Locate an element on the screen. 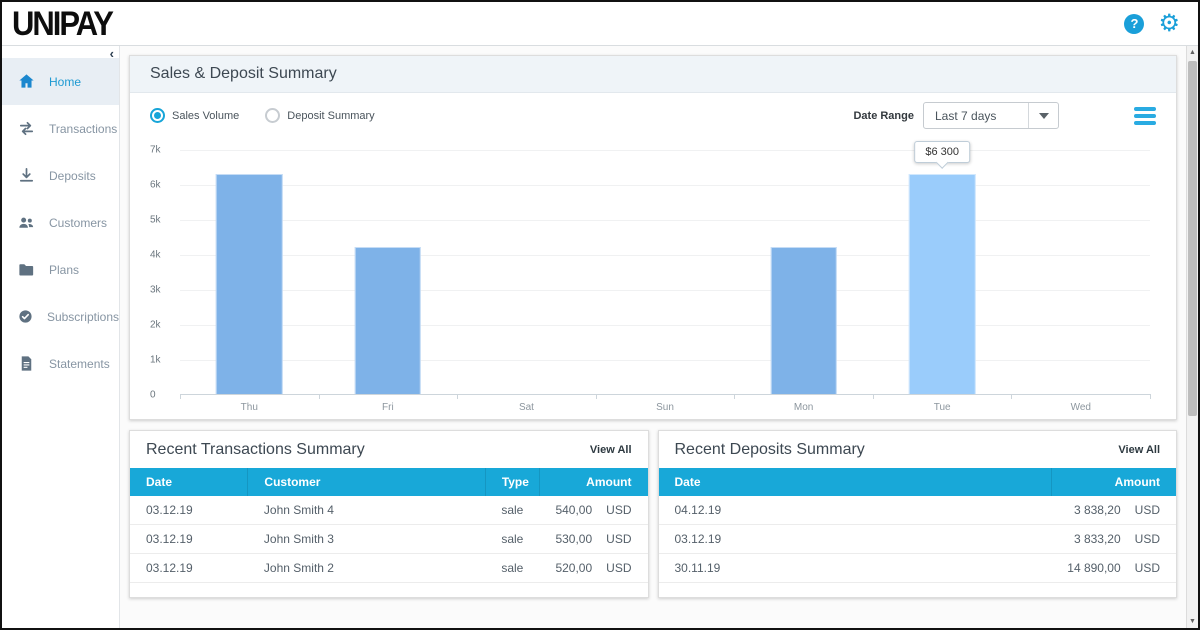 The height and width of the screenshot is (630, 1200). table-row: 04.12.19 3 838,20 USD is located at coordinates (917, 510).